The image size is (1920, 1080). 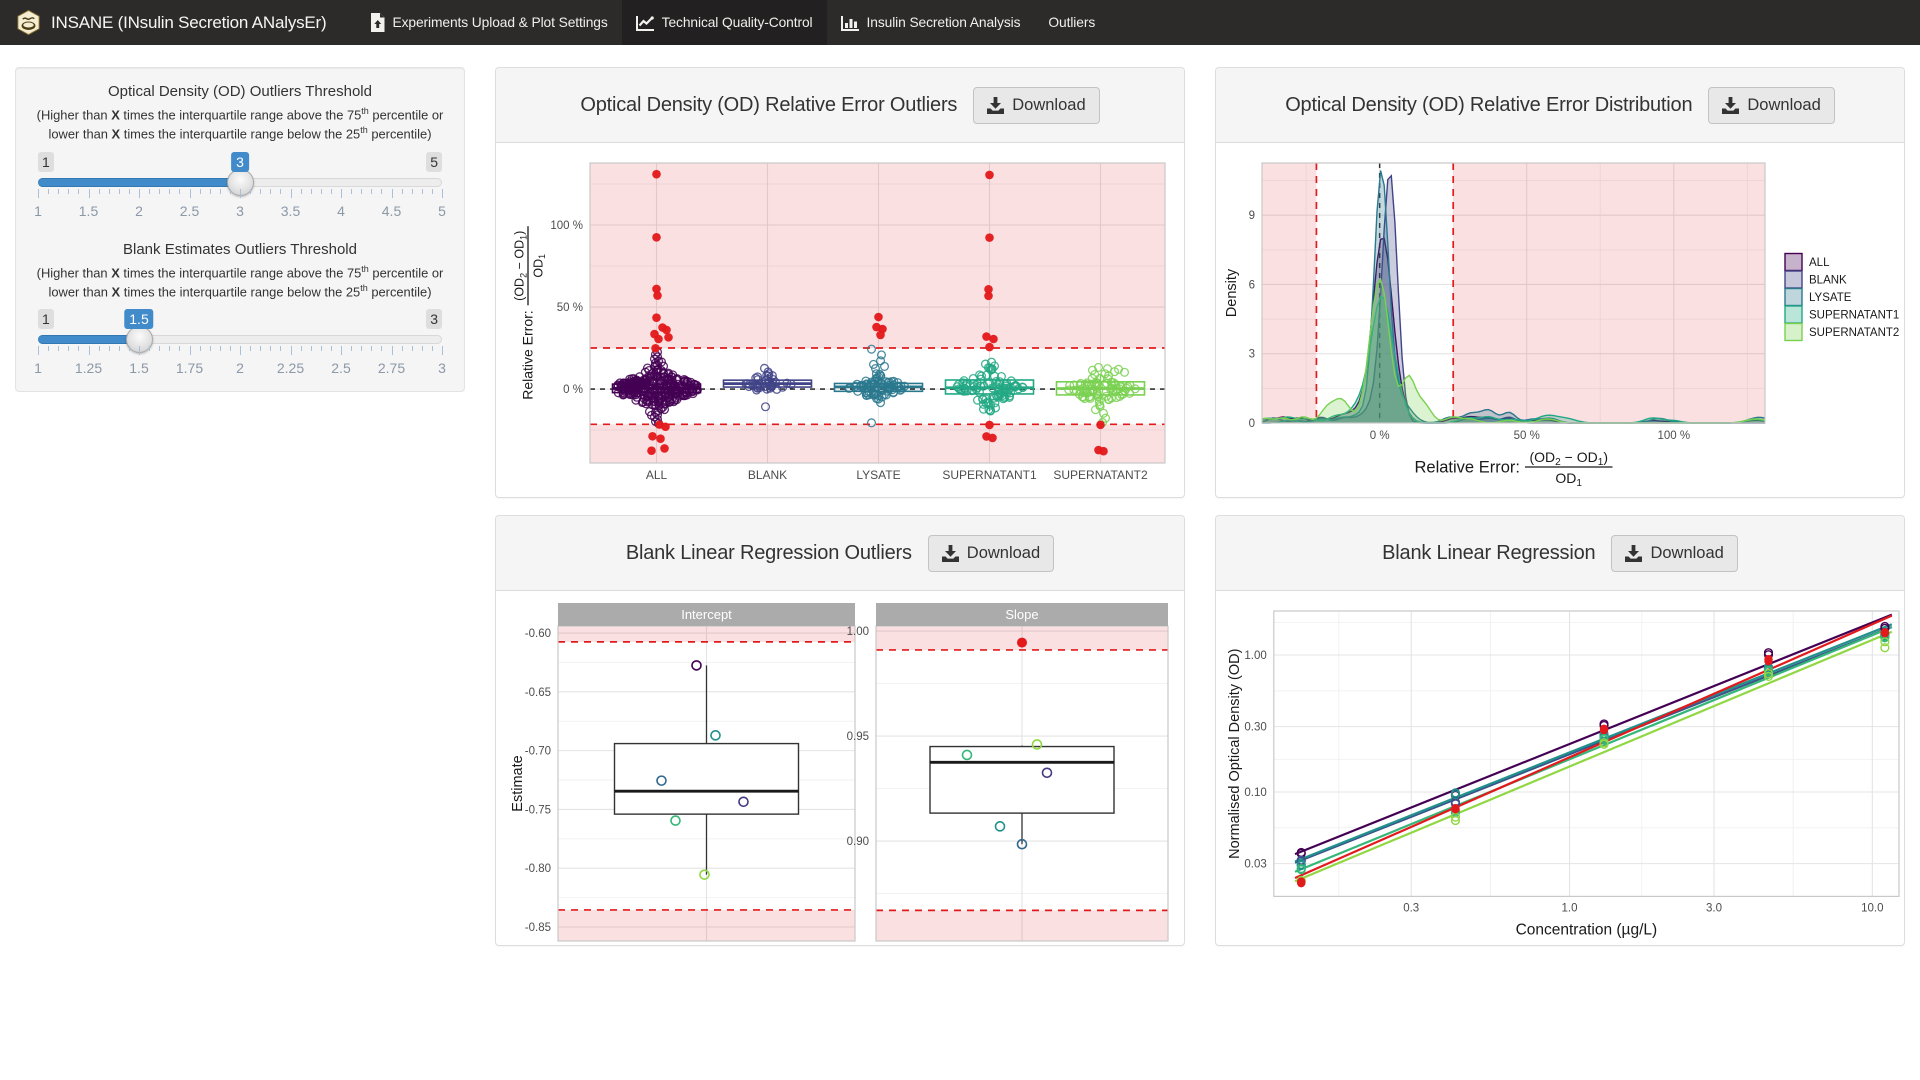 What do you see at coordinates (1819, 263) in the screenshot?
I see `svg-text: ALL` at bounding box center [1819, 263].